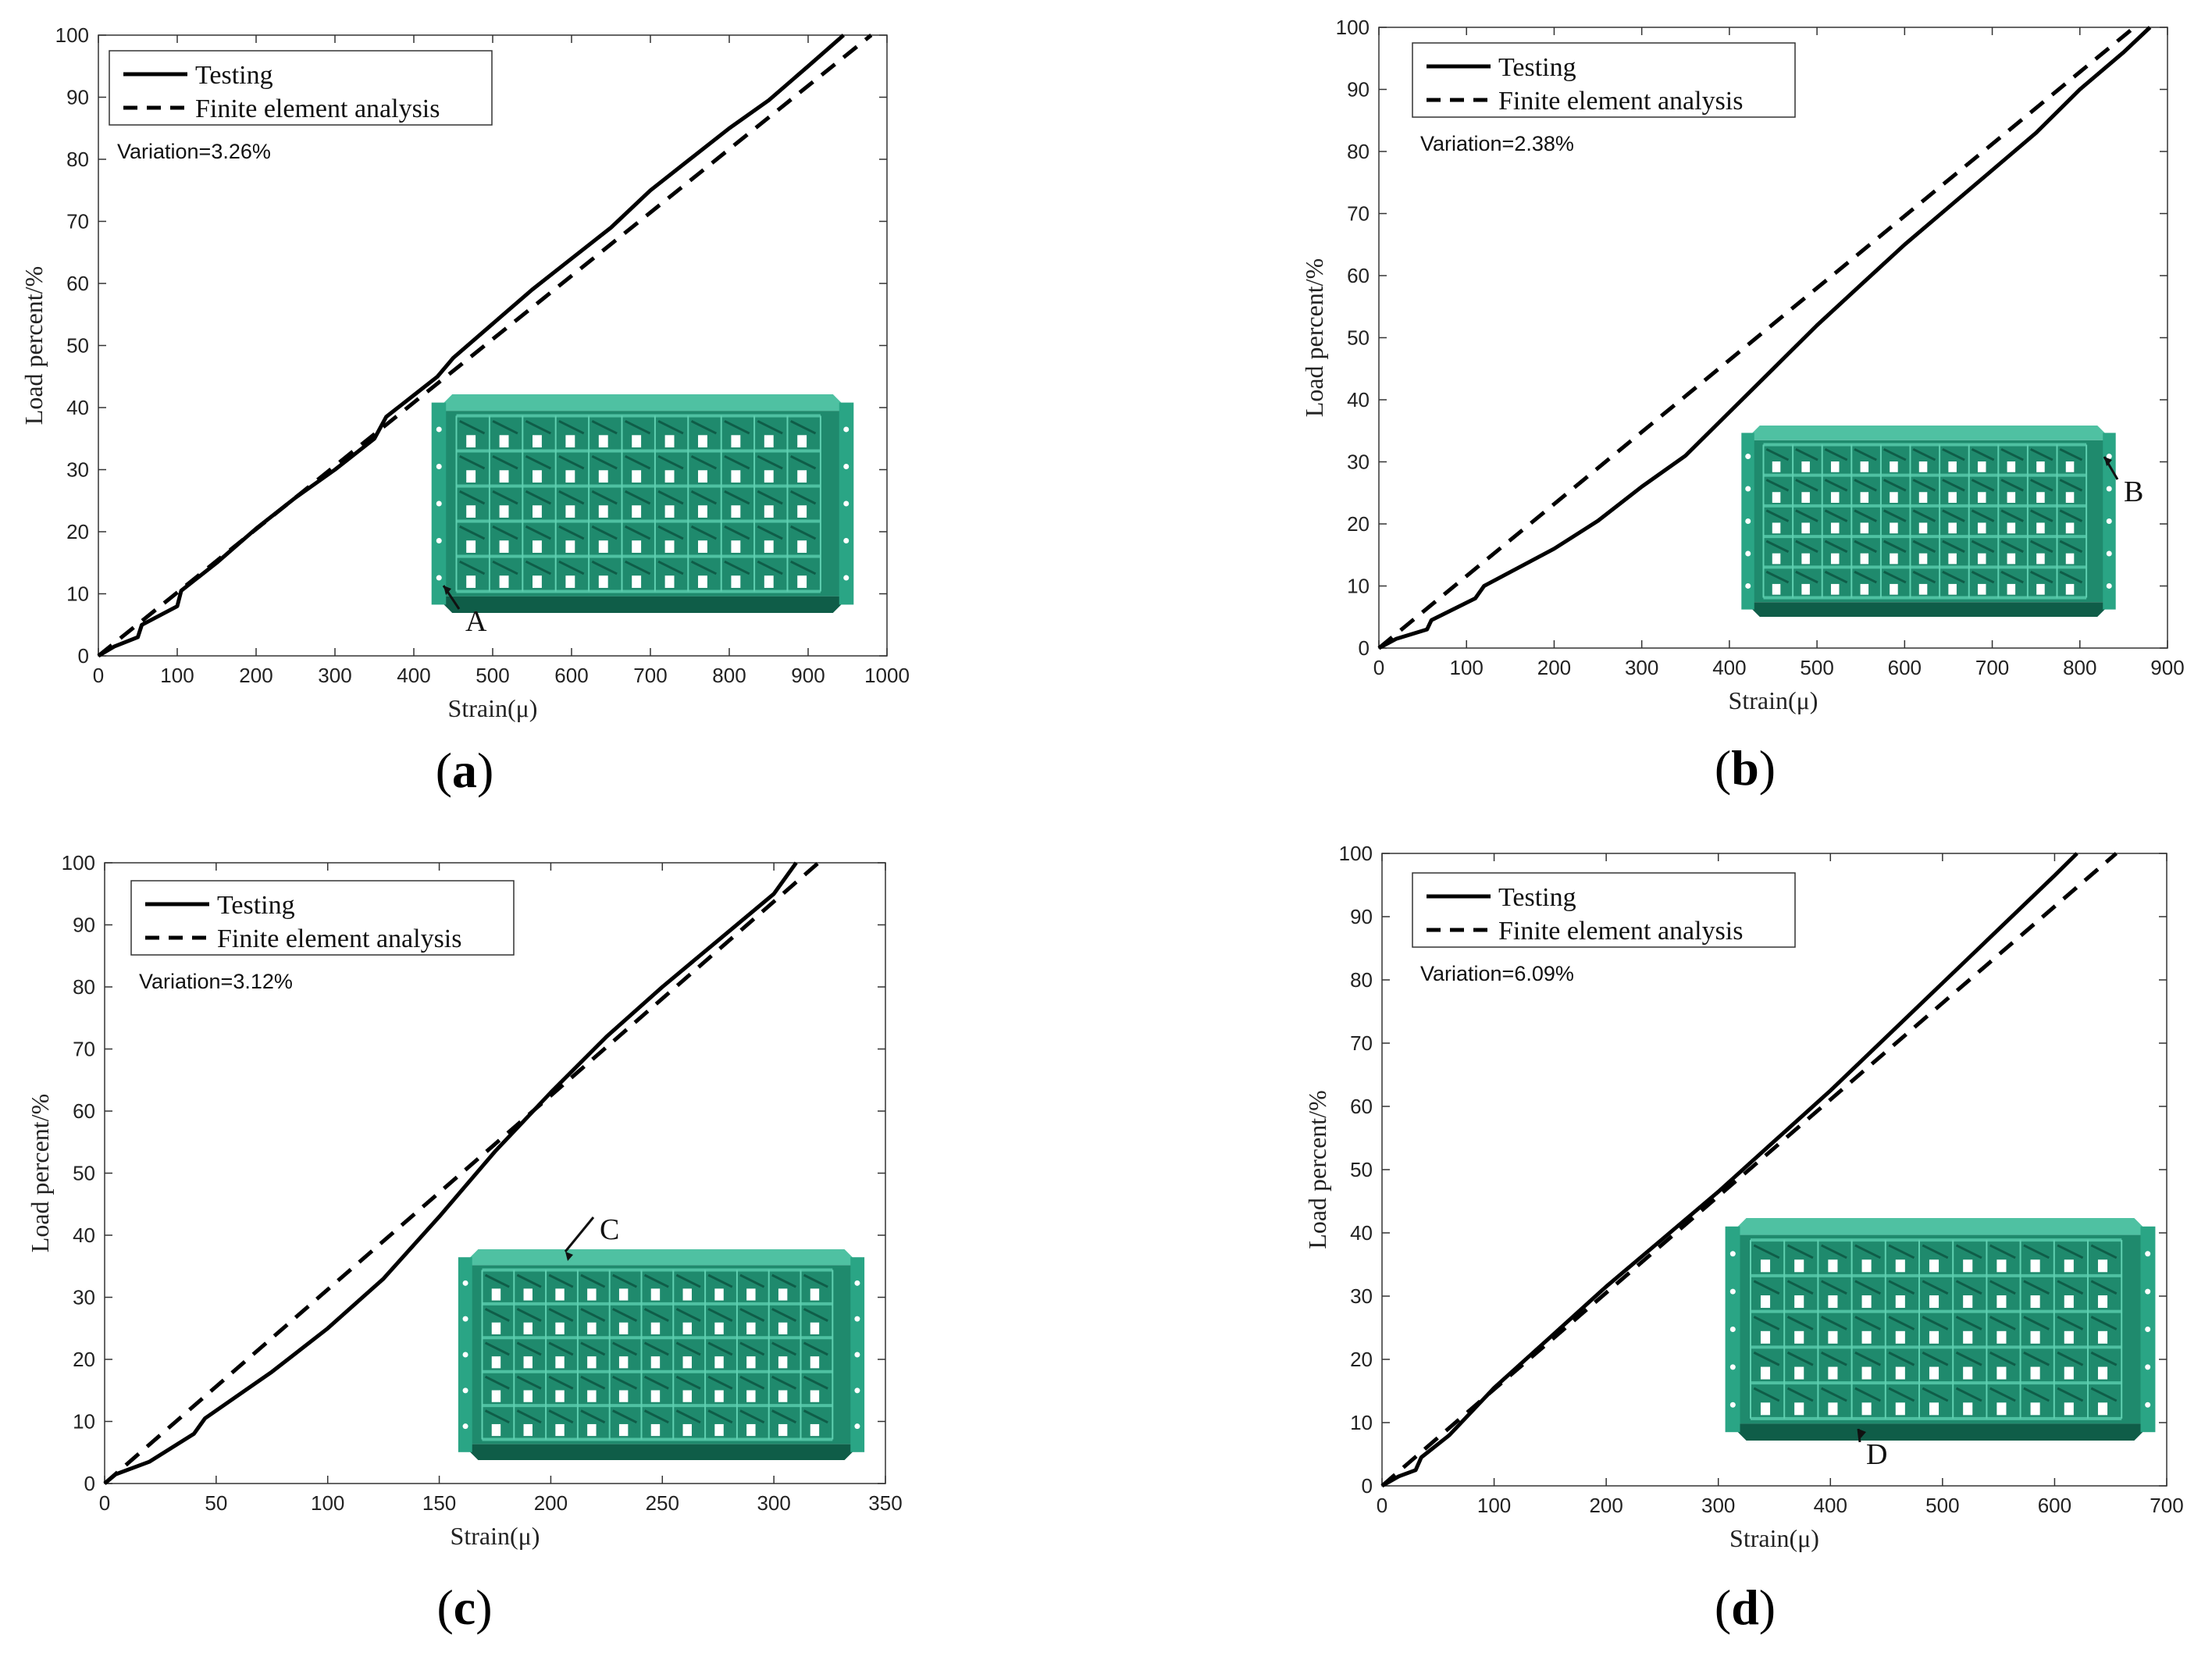 This screenshot has width=2212, height=1667. I want to click on y-tick-label: 10, so click(1362, 1422).